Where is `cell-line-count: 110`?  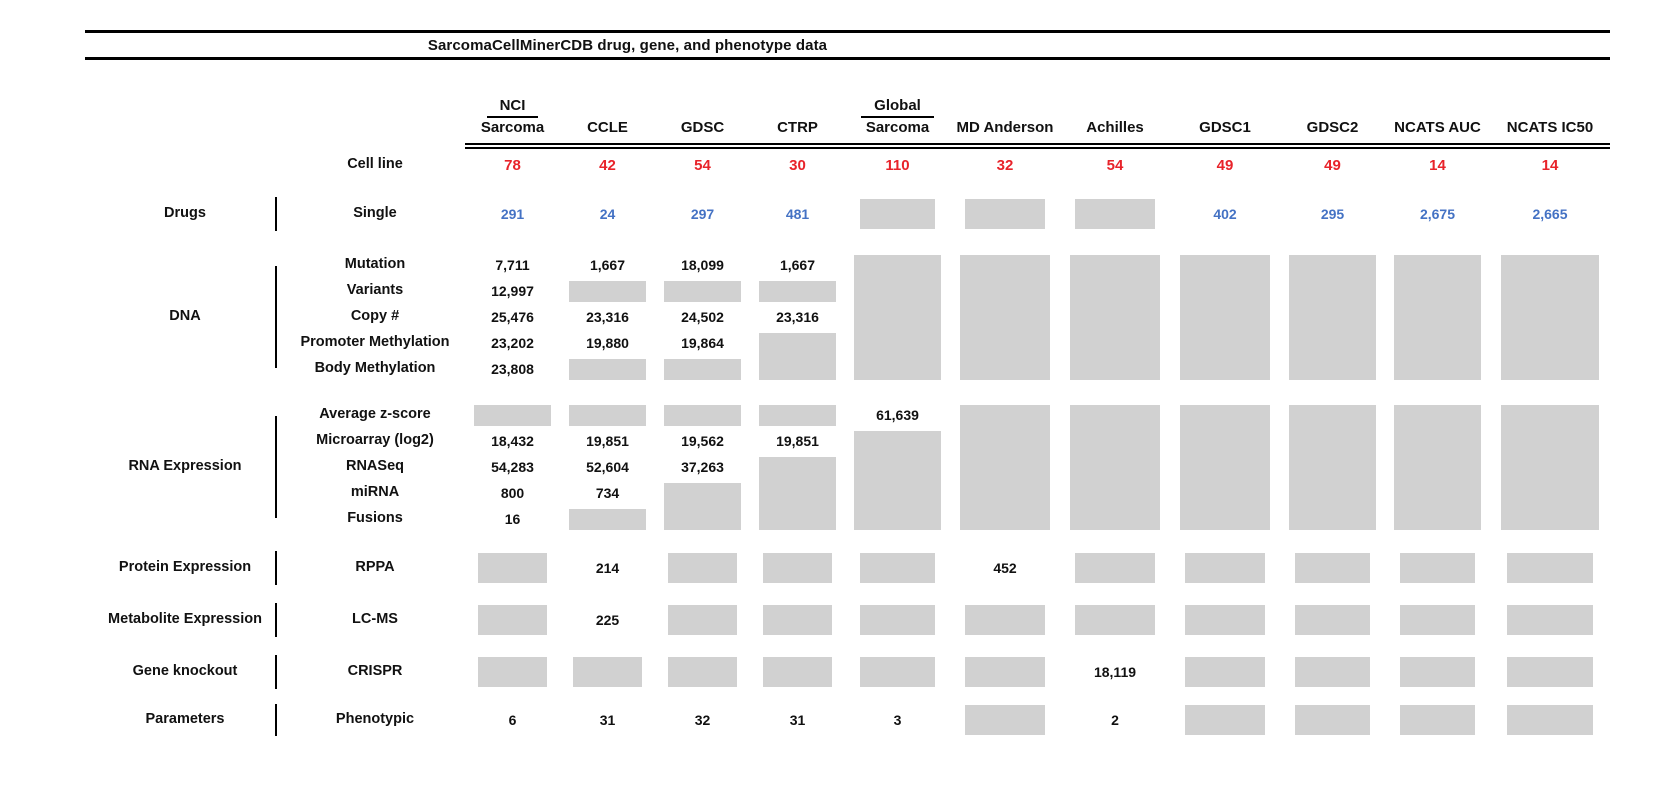
cell-line-count: 110 is located at coordinates (897, 165).